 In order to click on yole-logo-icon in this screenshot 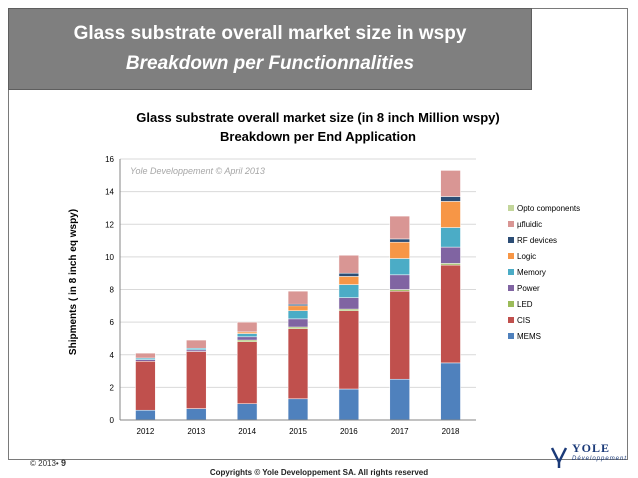, I will do `click(559, 457)`.